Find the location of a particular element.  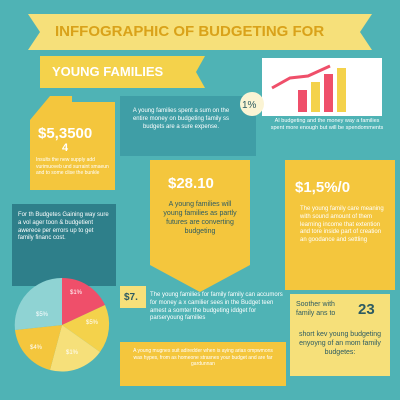

small-badge-text: $7. is located at coordinates (131, 297).